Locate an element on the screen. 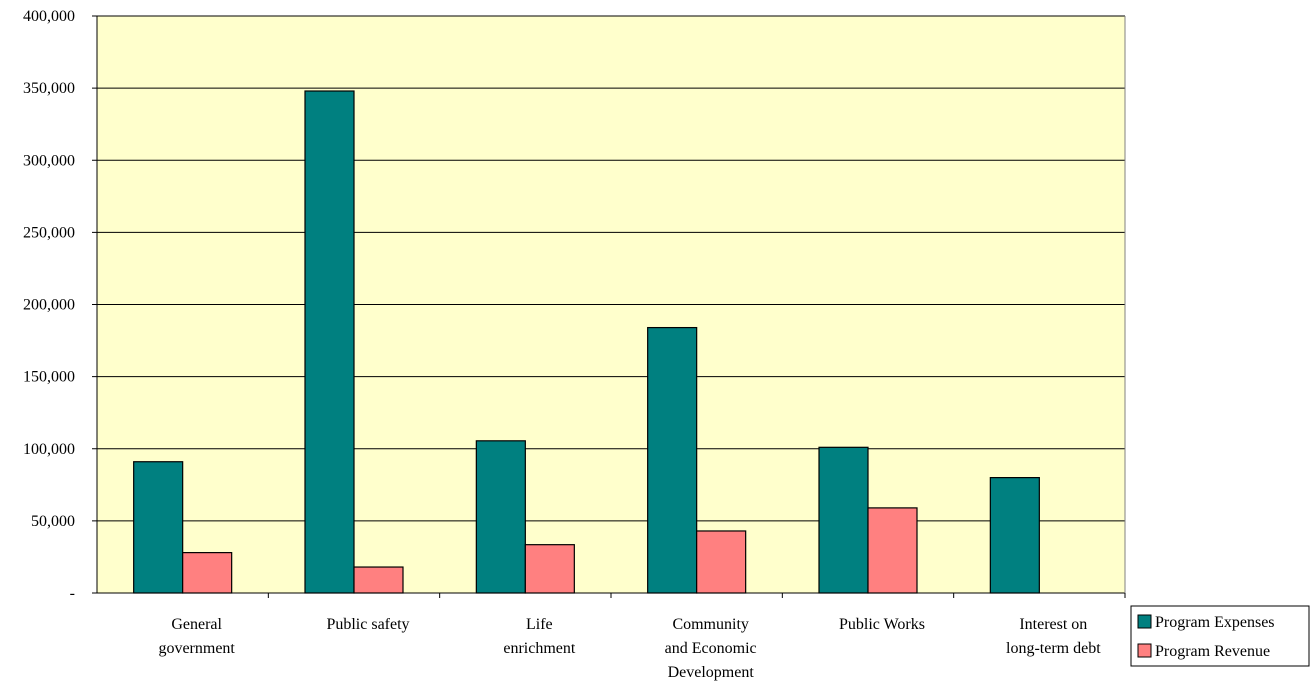  x-tick-label: and Economic is located at coordinates (711, 648).